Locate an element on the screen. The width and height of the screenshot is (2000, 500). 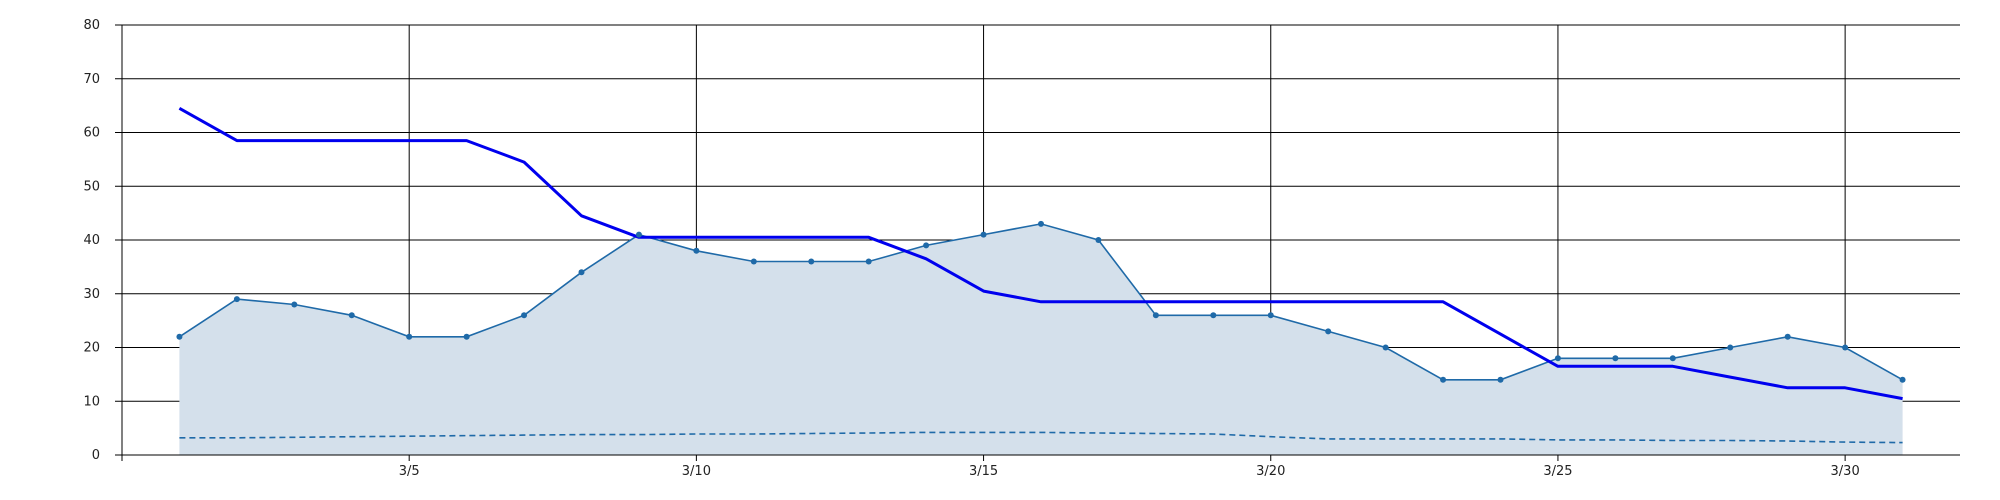
y-tick-label: 0 is located at coordinates (96, 455).